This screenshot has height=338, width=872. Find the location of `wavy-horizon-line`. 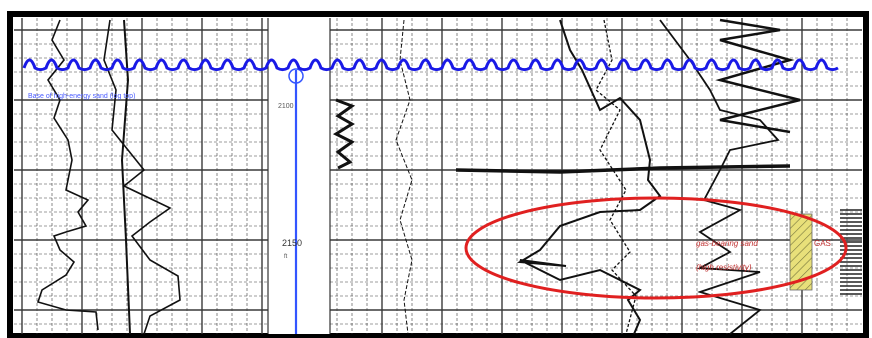

wavy-horizon-line is located at coordinates (430, 65).